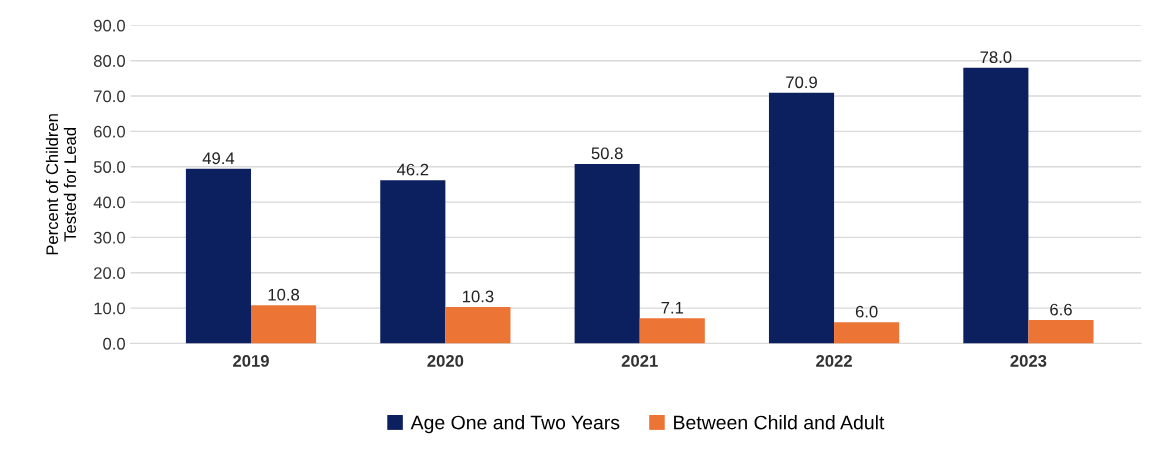  Describe the element at coordinates (110, 308) in the screenshot. I see `y-tick-label: 10.0` at that location.